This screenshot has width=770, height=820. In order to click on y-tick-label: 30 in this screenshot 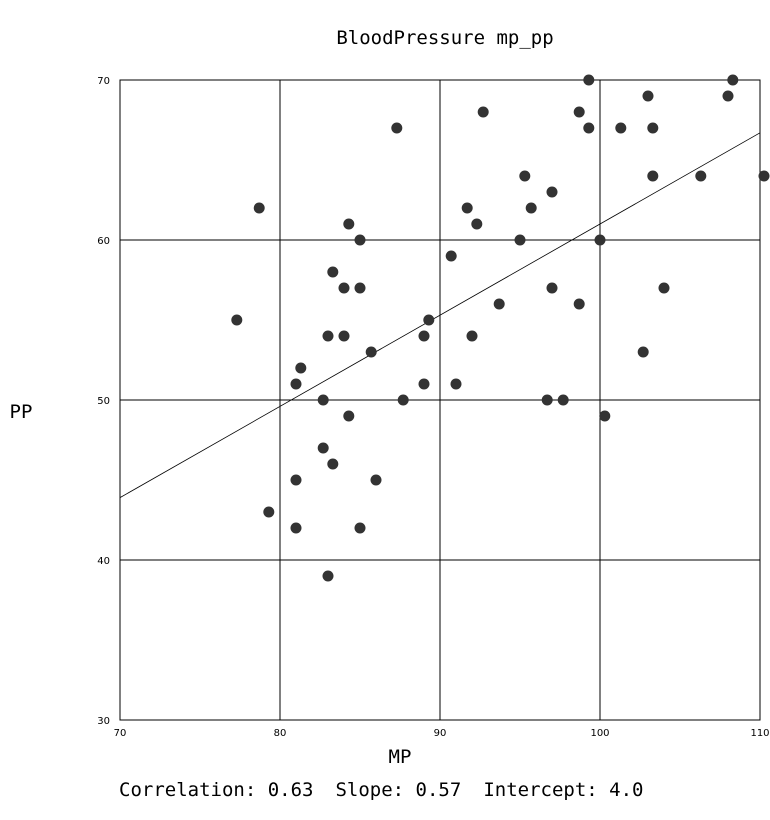, I will do `click(103, 721)`.